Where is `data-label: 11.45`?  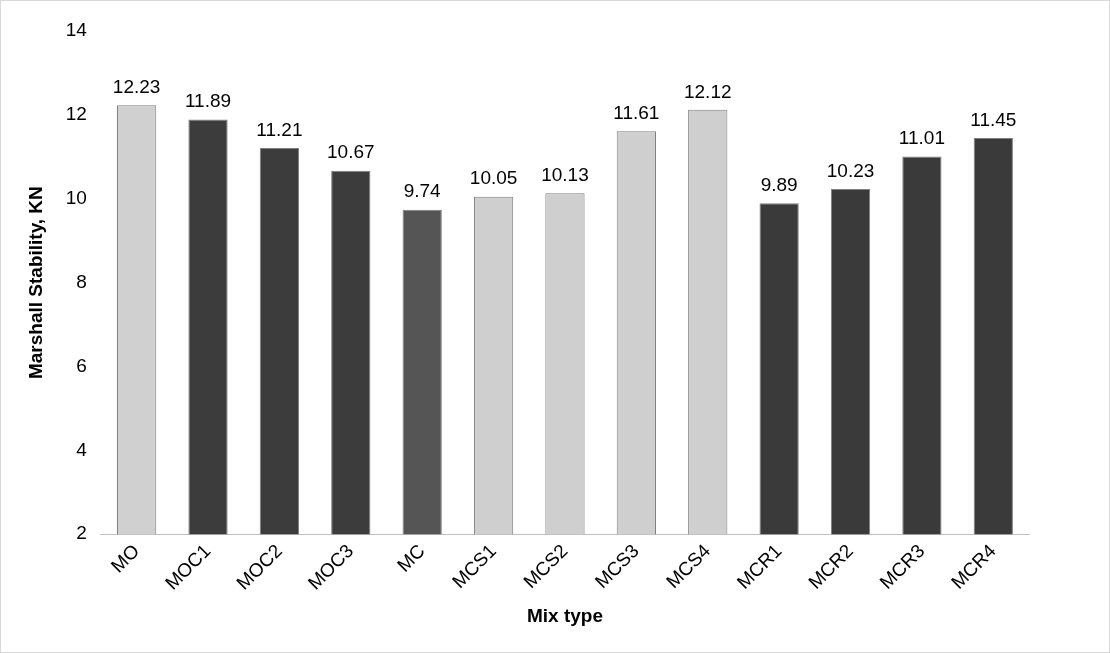 data-label: 11.45 is located at coordinates (993, 119).